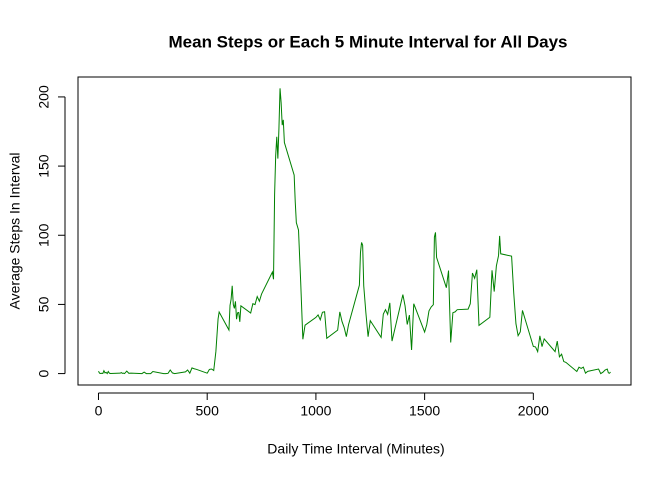 The image size is (672, 480). Describe the element at coordinates (44, 235) in the screenshot. I see `y-tick-label: 100` at that location.